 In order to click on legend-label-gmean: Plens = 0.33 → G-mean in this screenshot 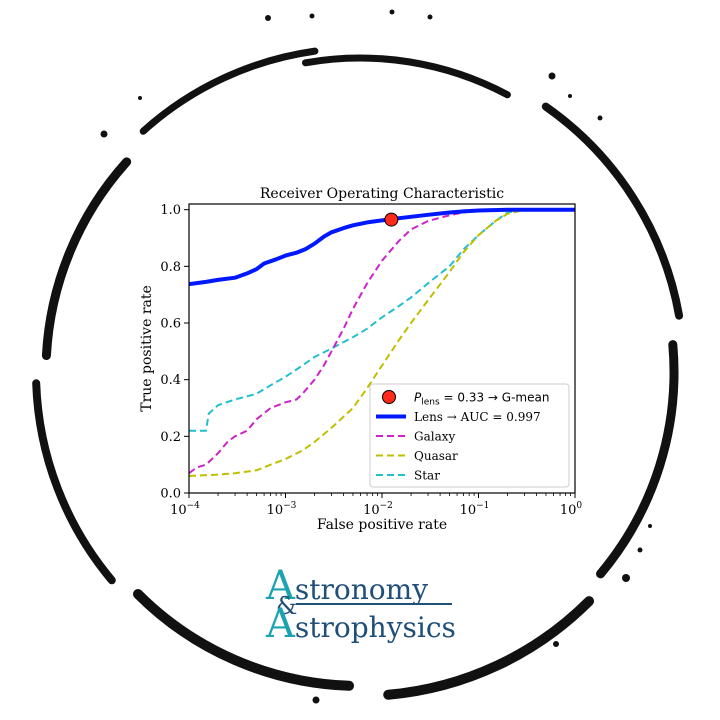, I will do `click(481, 399)`.